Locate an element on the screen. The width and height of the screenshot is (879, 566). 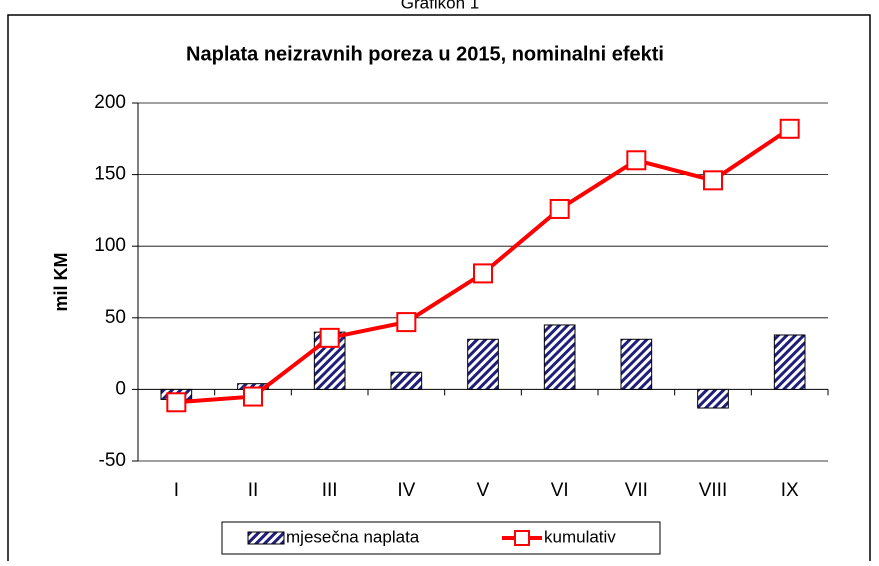
x-tick-label: III is located at coordinates (330, 490).